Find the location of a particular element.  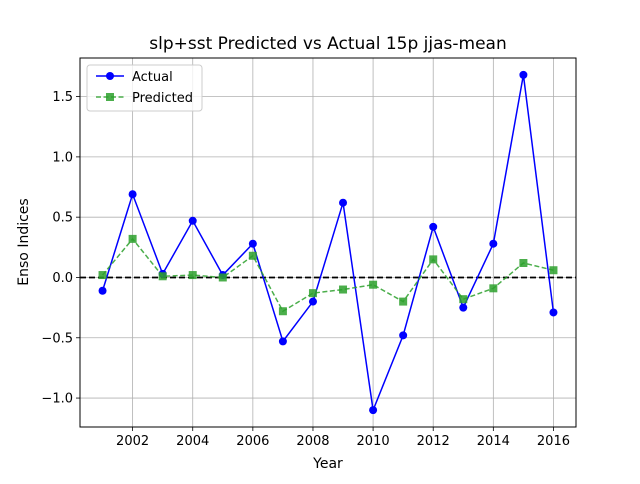

legend-label-actual: Actual is located at coordinates (152, 77).